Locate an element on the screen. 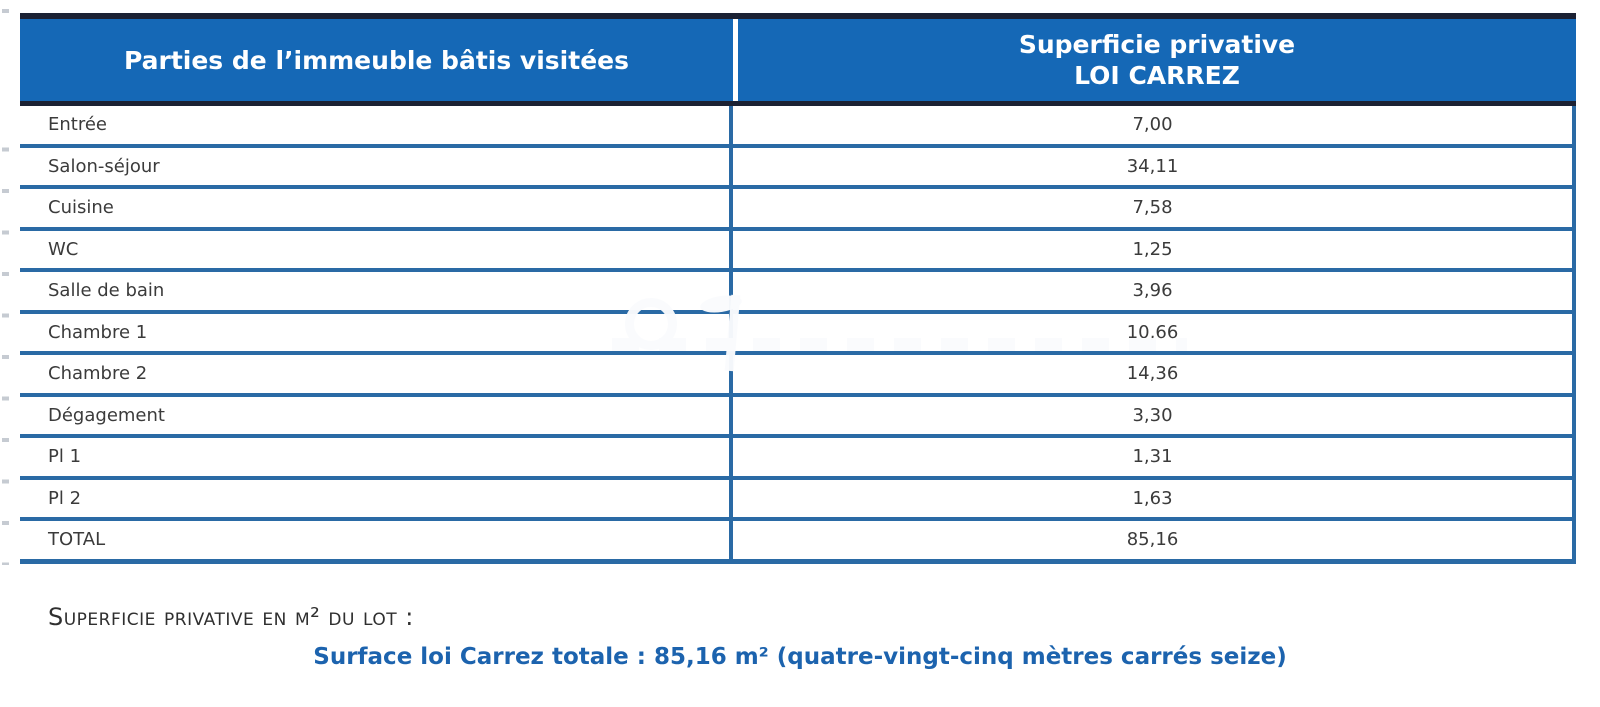 The image size is (1600, 707). area-value-cell: 3,30 is located at coordinates (1152, 415).